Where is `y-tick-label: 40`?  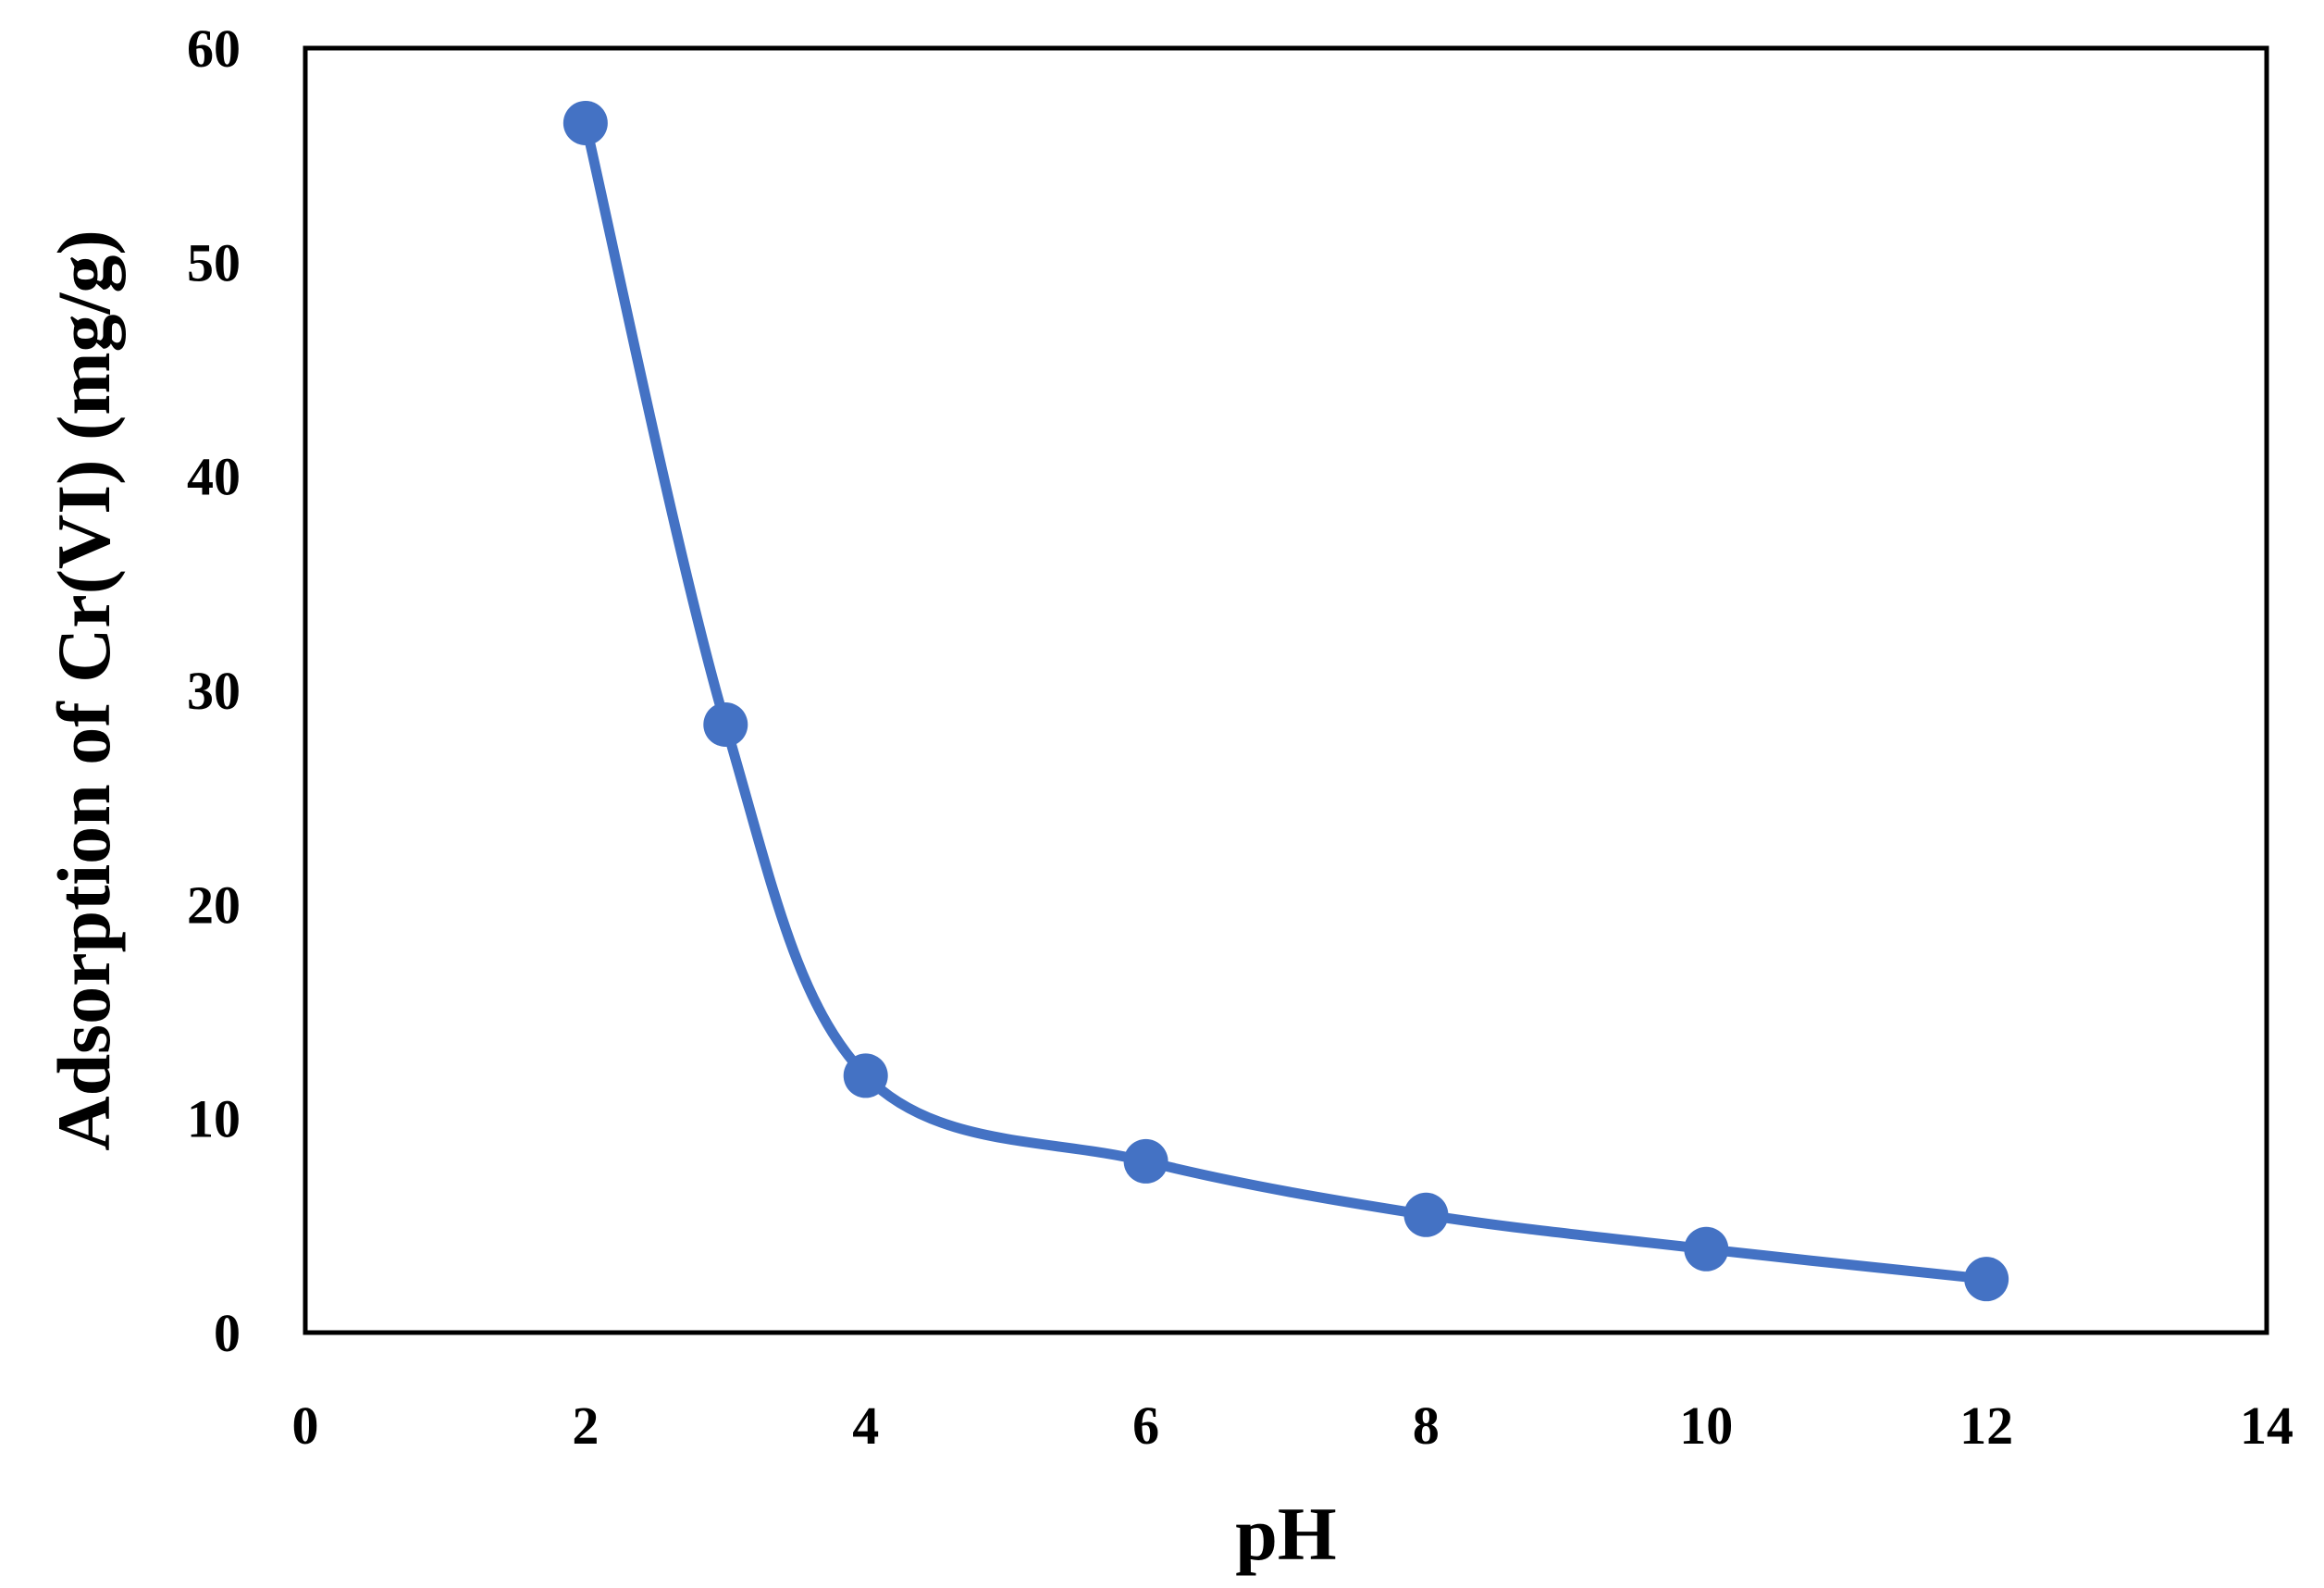 y-tick-label: 40 is located at coordinates (214, 477).